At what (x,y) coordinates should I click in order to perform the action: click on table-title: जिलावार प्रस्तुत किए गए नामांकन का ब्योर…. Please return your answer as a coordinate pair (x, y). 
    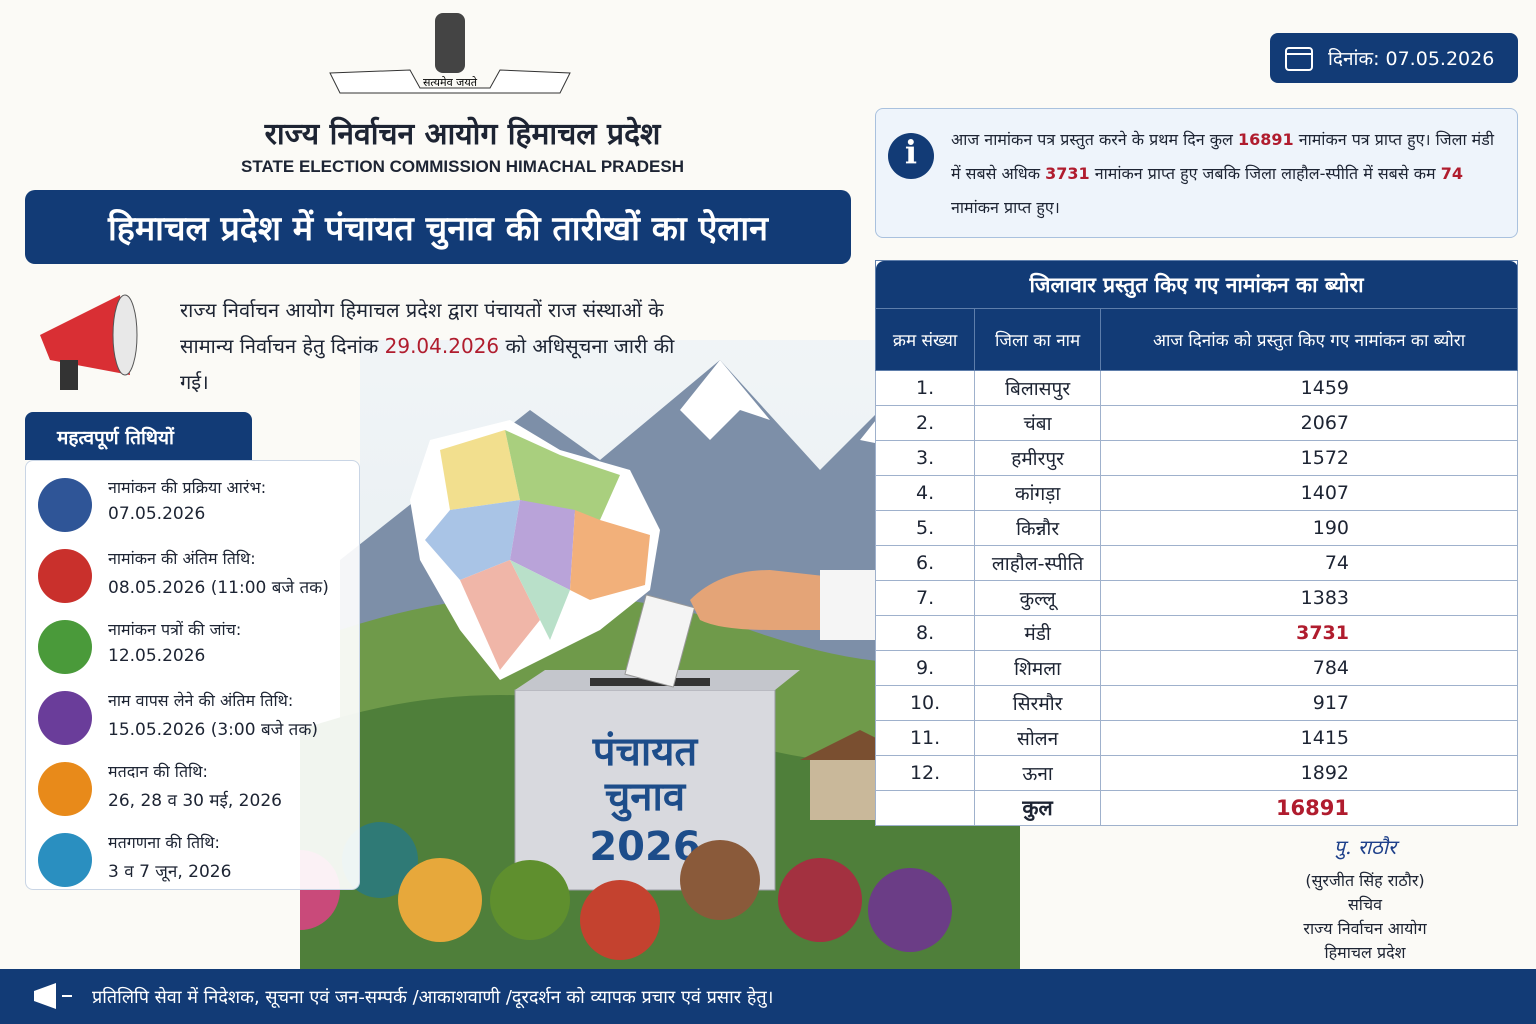
    Looking at the image, I should click on (1196, 284).